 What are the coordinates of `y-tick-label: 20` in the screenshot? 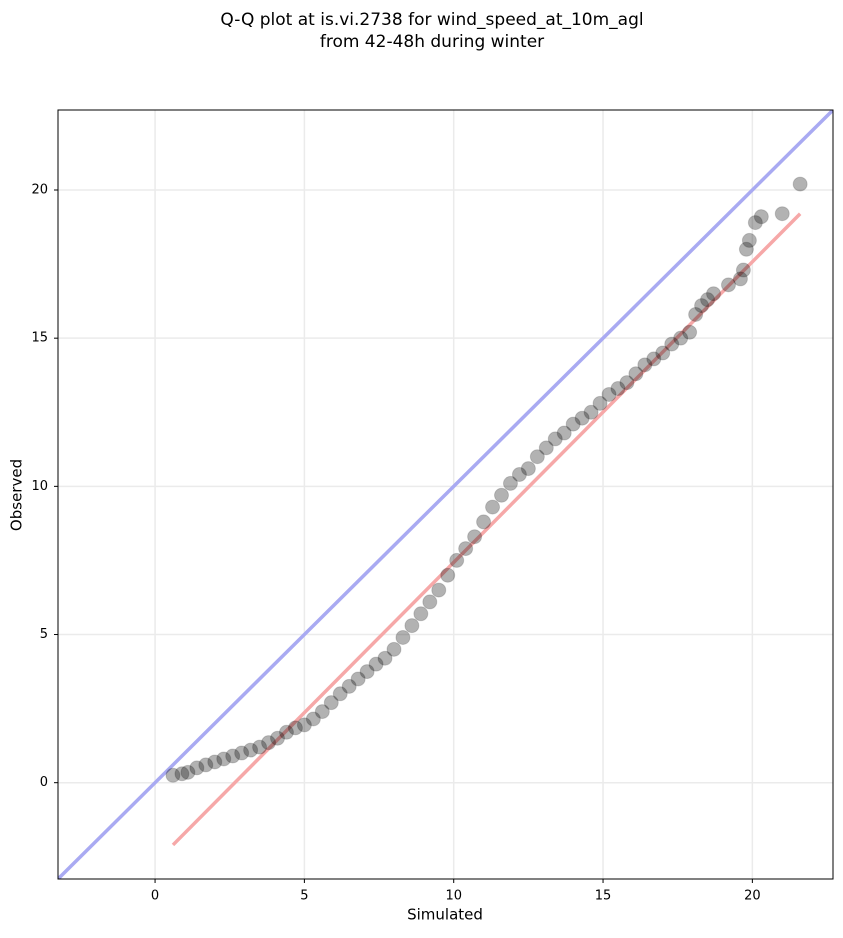 It's located at (39, 190).